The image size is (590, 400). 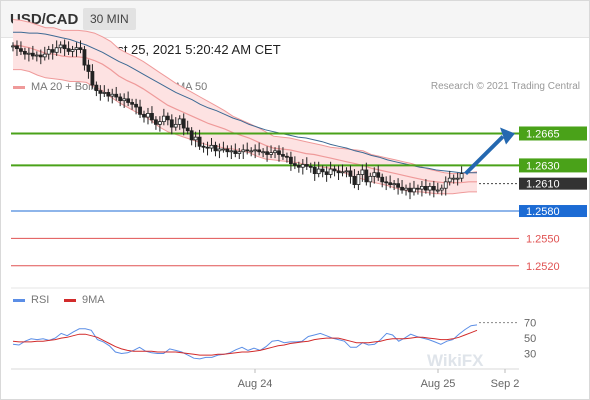 What do you see at coordinates (505, 86) in the screenshot?
I see `research-credit: Research © 2021 Trading Central` at bounding box center [505, 86].